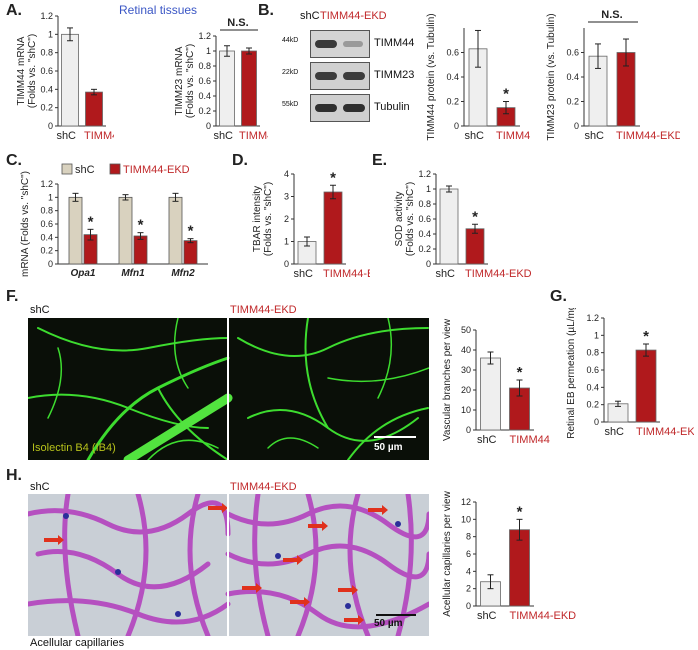 The width and height of the screenshot is (698, 650). Describe the element at coordinates (551, 76) in the screenshot. I see `y-axis-title: TIMM23 protein (vs. Tubulin)` at that location.